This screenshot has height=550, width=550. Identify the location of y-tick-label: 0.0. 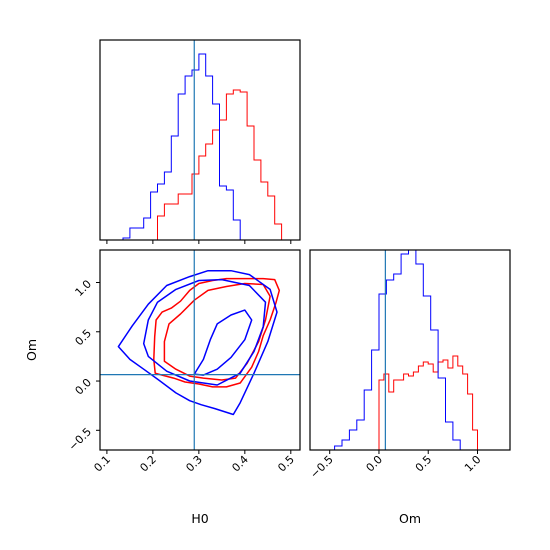
(84, 387).